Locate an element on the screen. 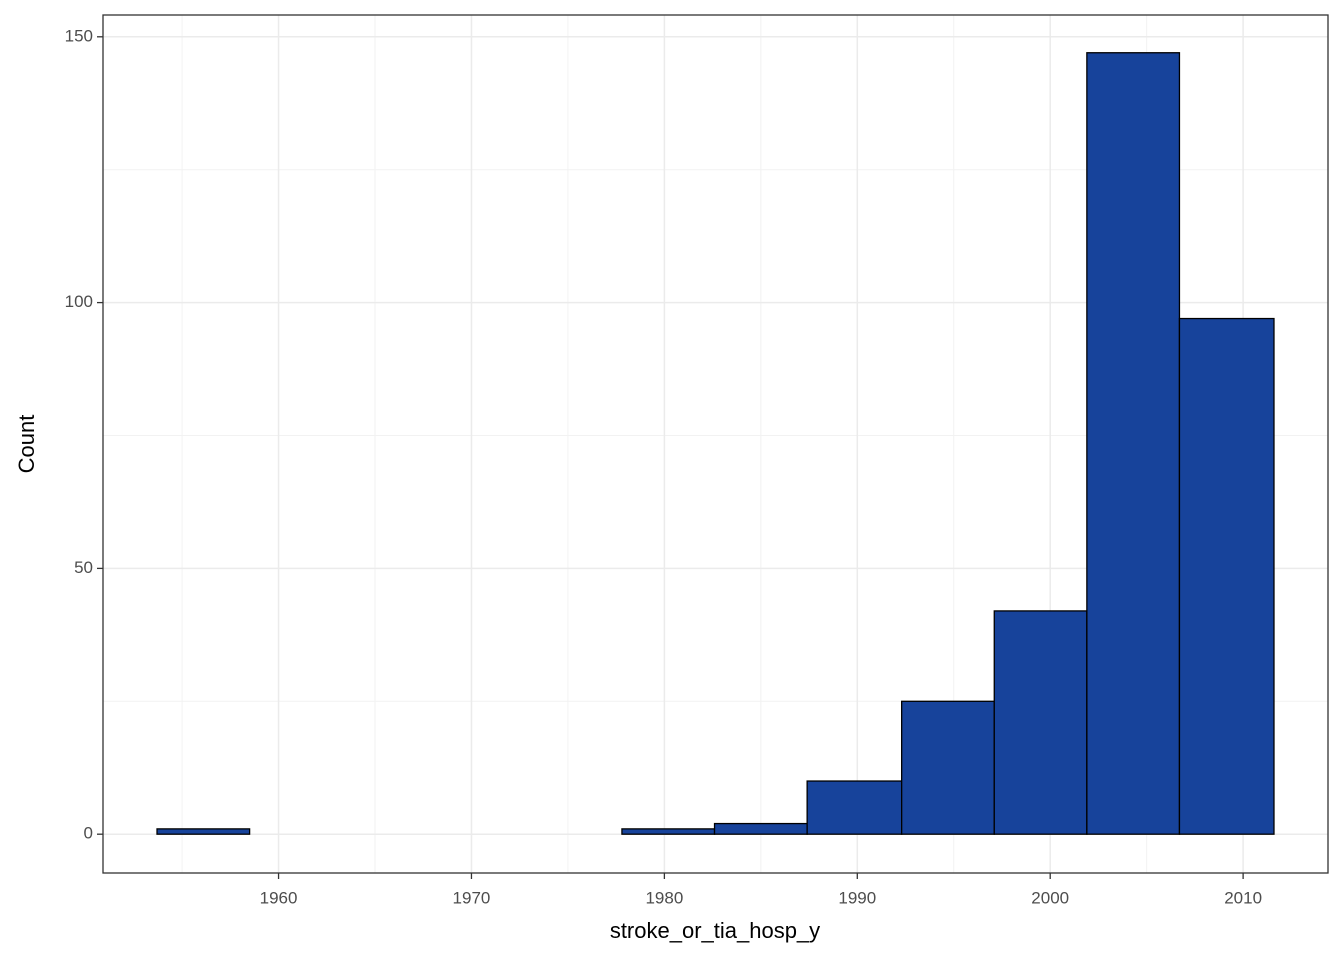  x-axis-title: stroke_or_tia_hosp_y is located at coordinates (715, 930).